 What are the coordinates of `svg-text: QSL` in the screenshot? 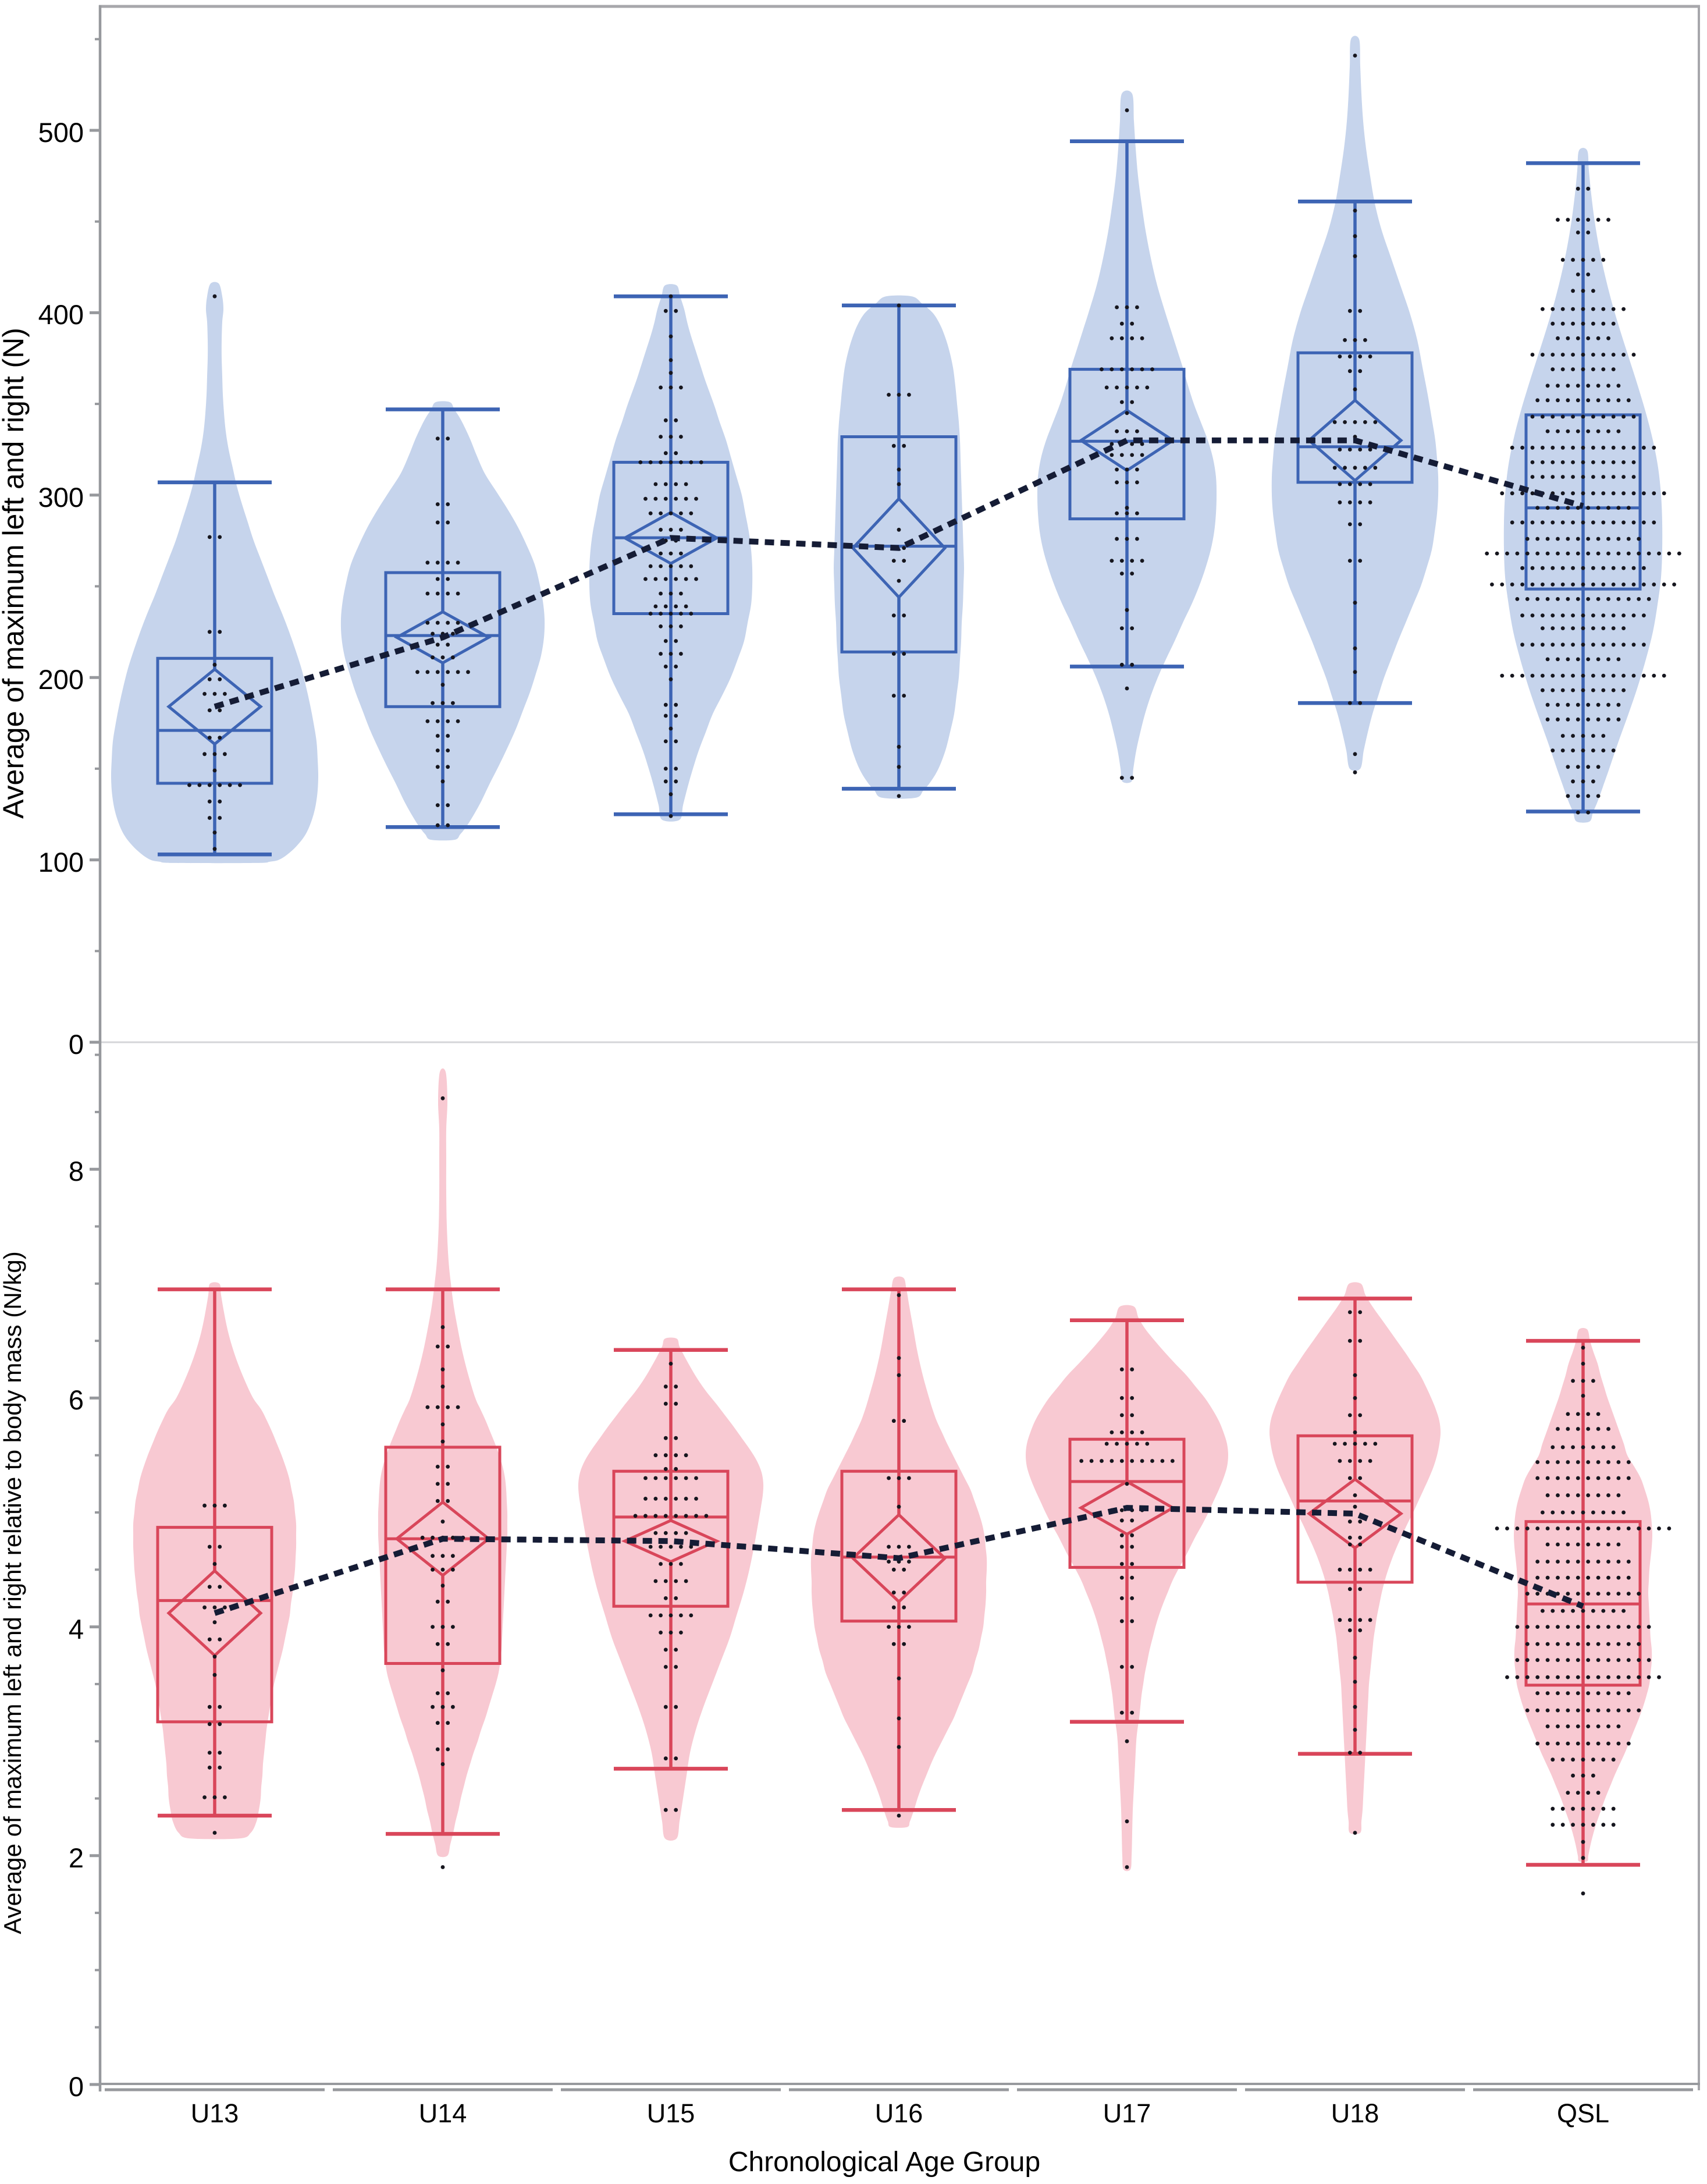 It's located at (1583, 2113).